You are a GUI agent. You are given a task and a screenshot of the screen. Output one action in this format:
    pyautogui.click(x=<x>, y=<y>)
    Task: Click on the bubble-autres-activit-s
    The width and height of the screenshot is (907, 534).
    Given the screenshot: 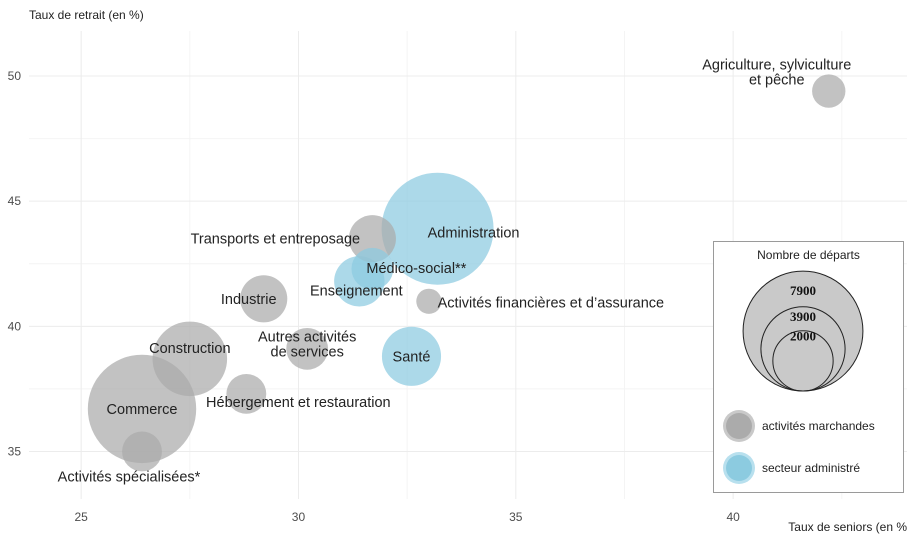 What is the action you would take?
    pyautogui.click(x=307, y=348)
    